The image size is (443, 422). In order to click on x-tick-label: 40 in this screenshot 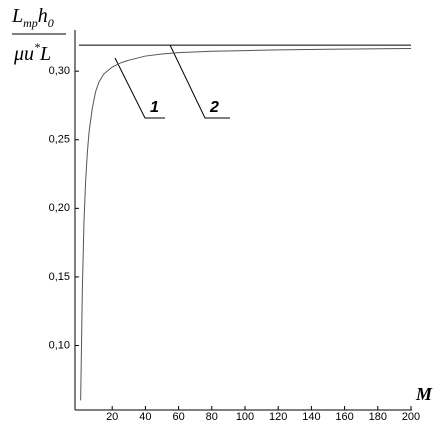, I will do `click(145, 416)`.